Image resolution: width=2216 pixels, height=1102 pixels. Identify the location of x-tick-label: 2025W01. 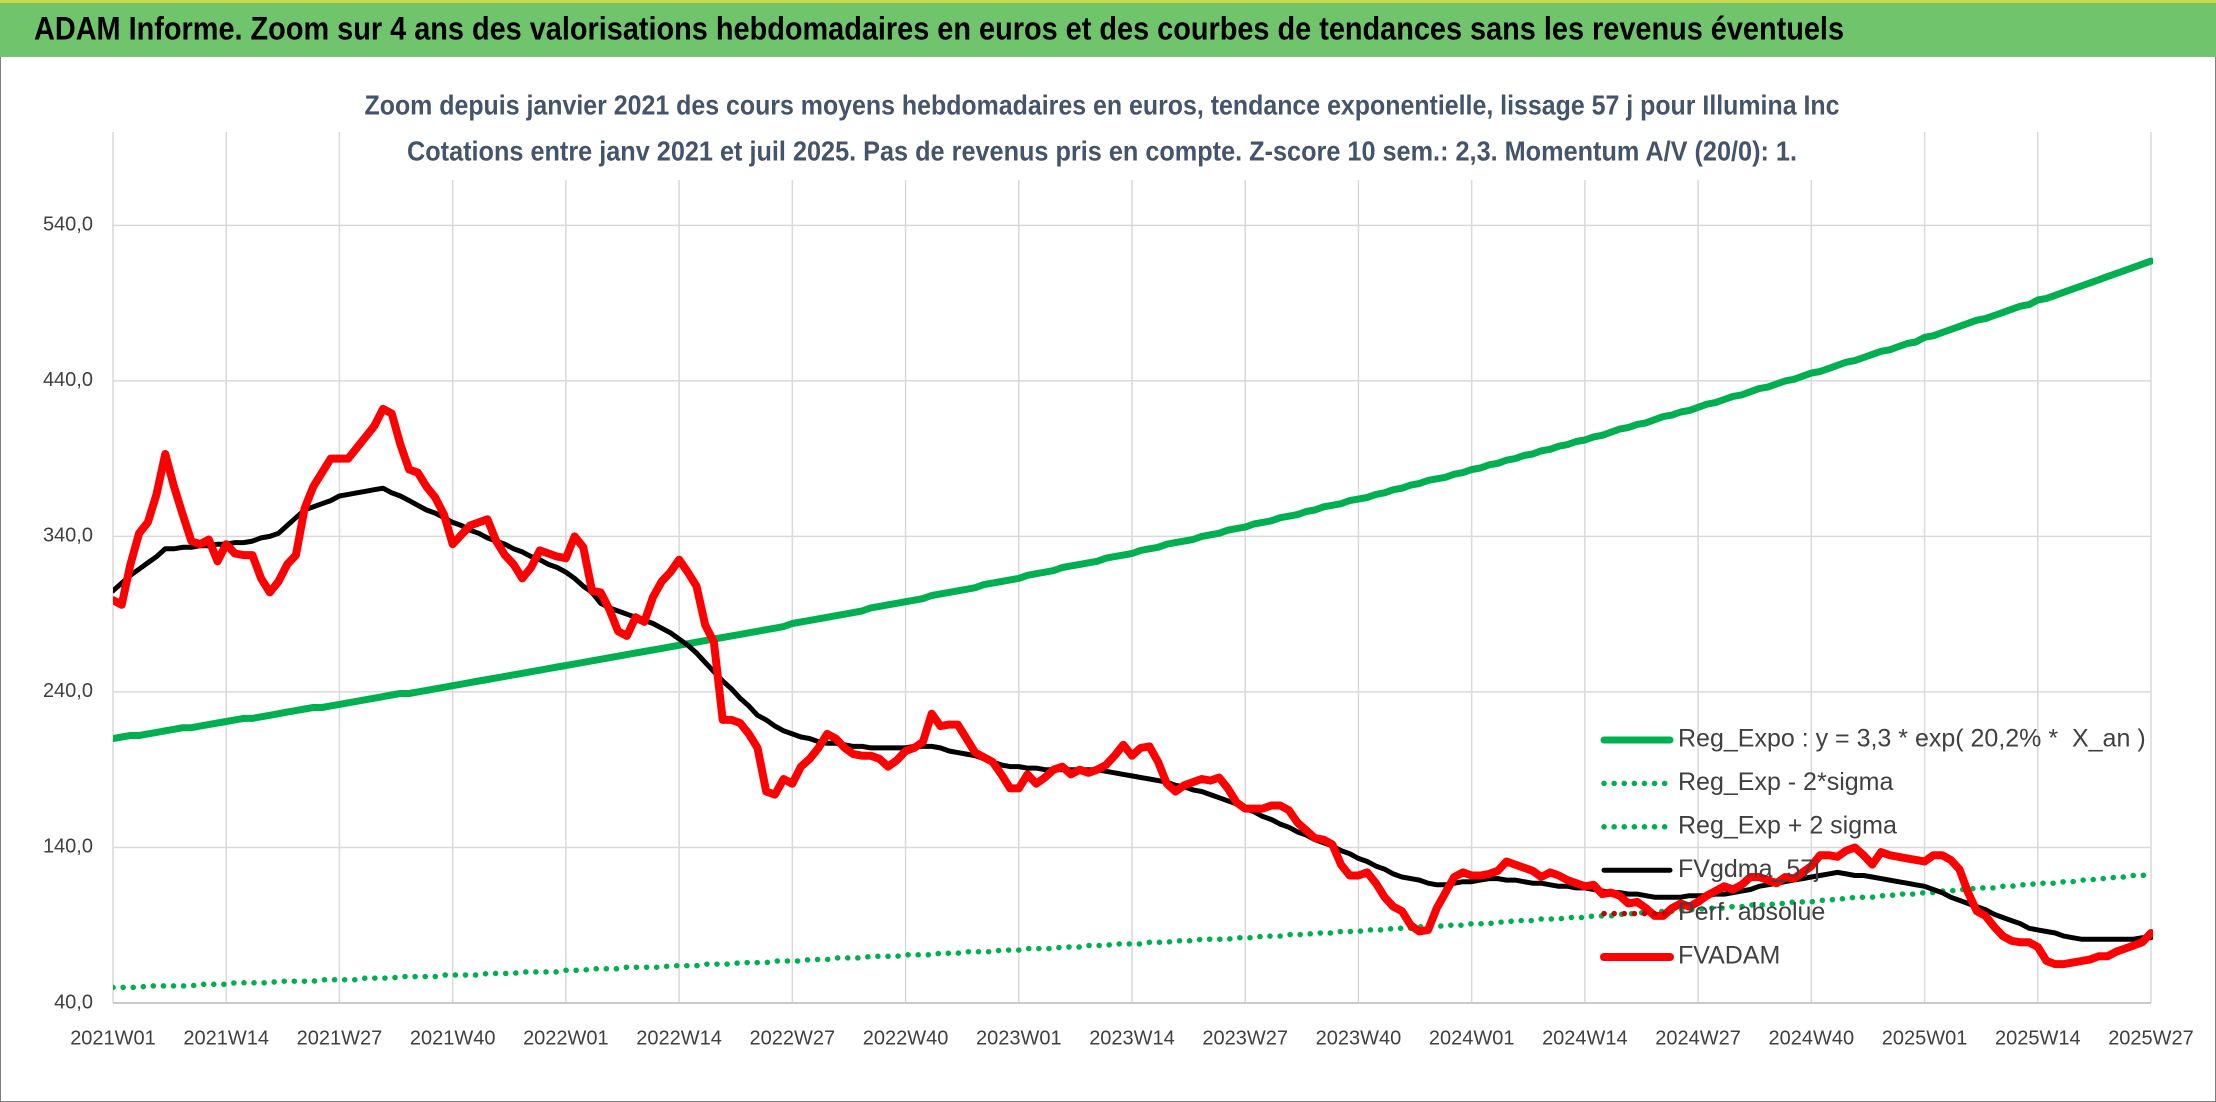
(1925, 1038).